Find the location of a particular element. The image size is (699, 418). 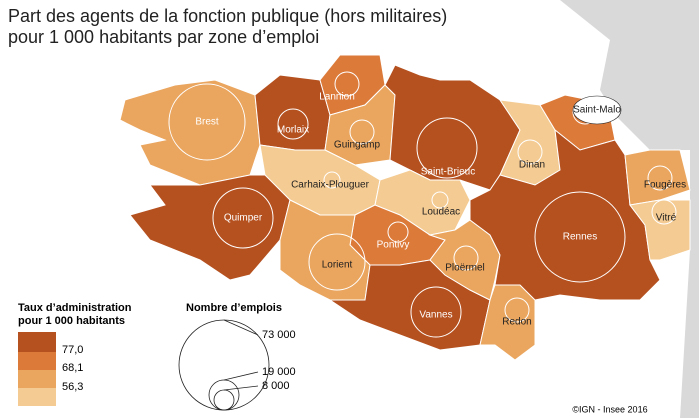

zone-label: Ploërmel is located at coordinates (464, 268).